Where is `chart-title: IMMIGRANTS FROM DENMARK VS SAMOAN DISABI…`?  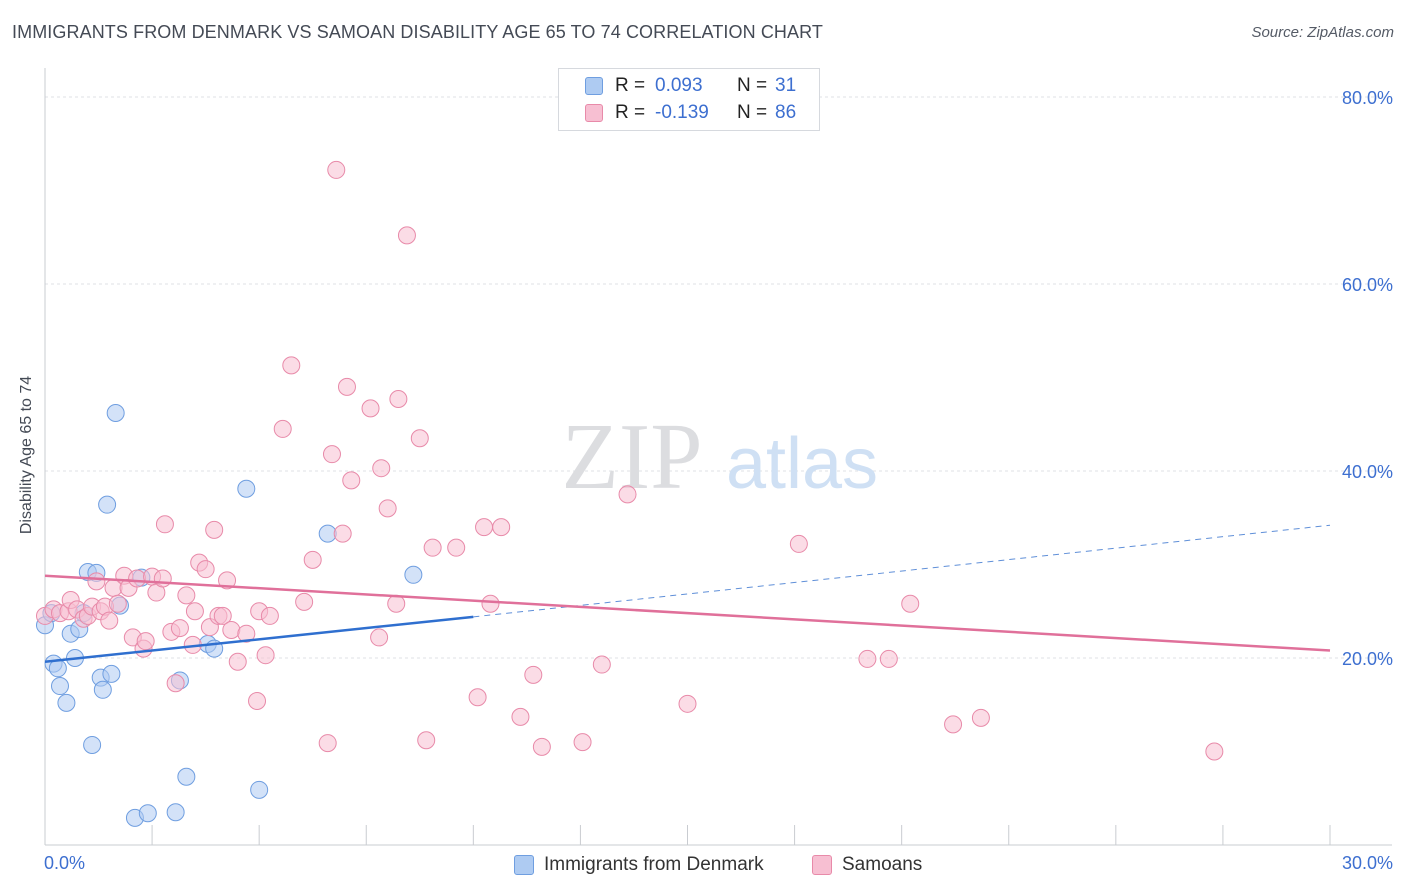
chart-title: IMMIGRANTS FROM DENMARK VS SAMOAN DISABI… is located at coordinates (417, 32).